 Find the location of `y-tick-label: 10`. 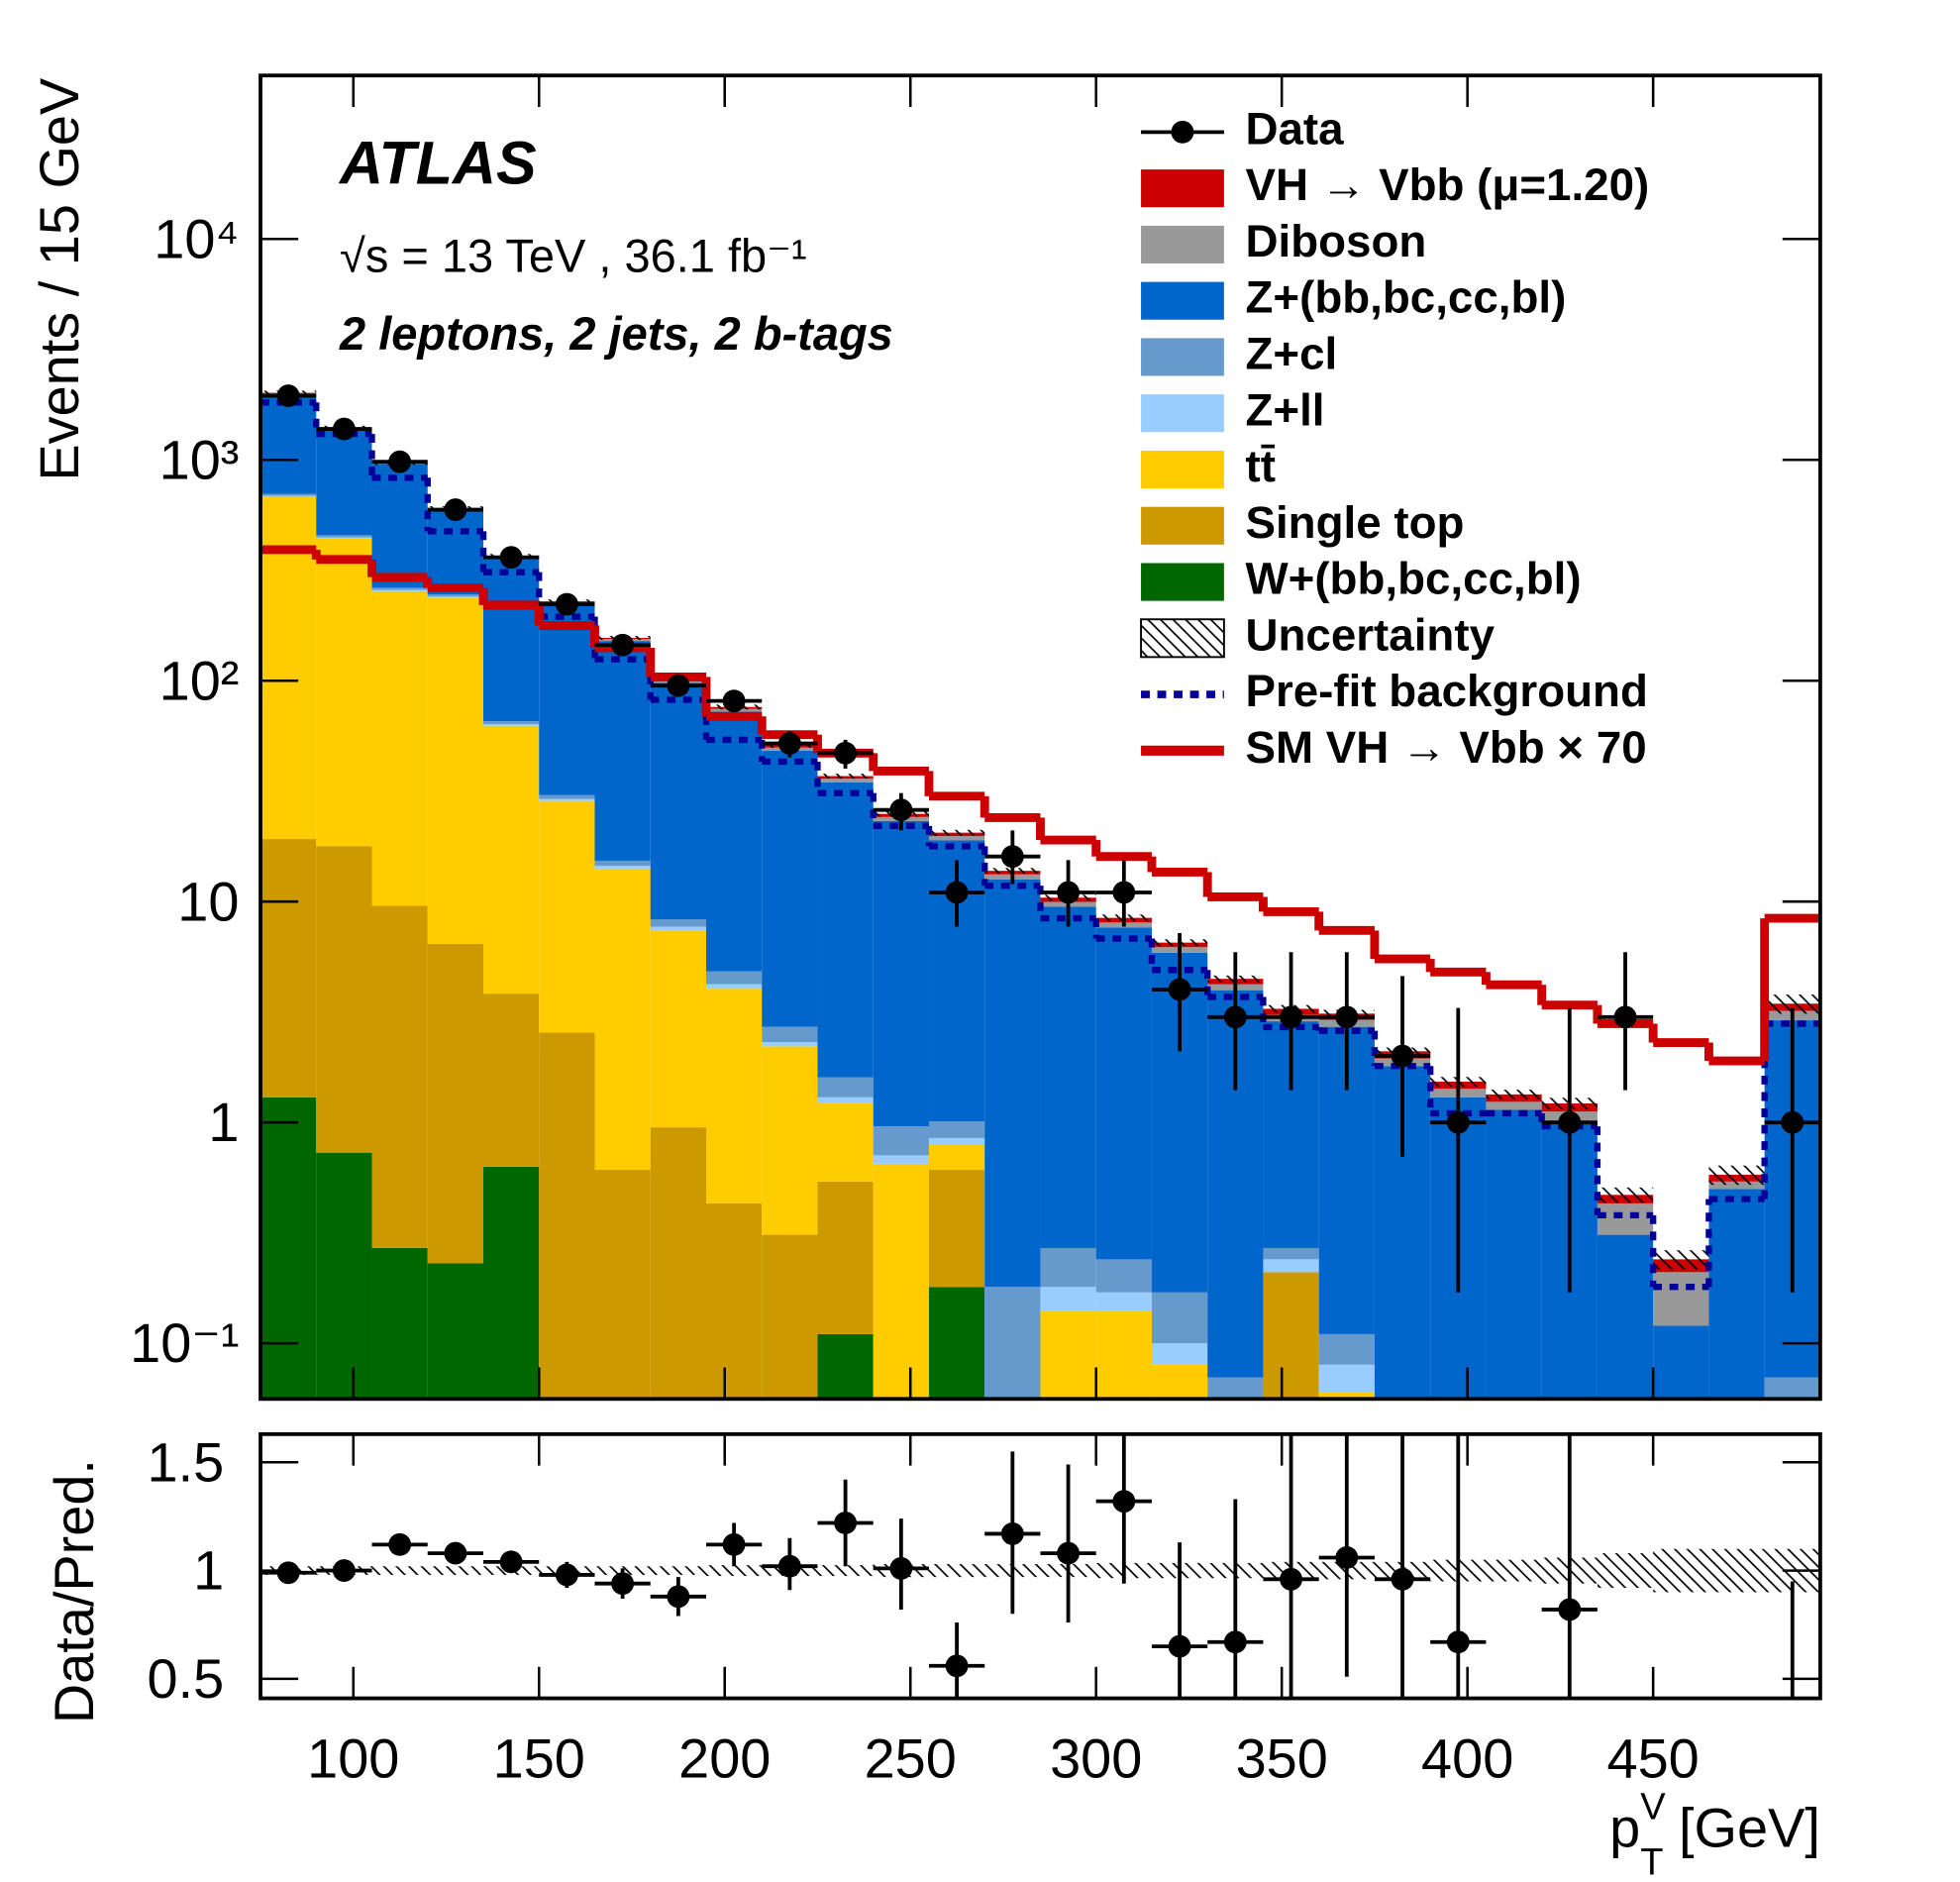

y-tick-label: 10 is located at coordinates (208, 901).